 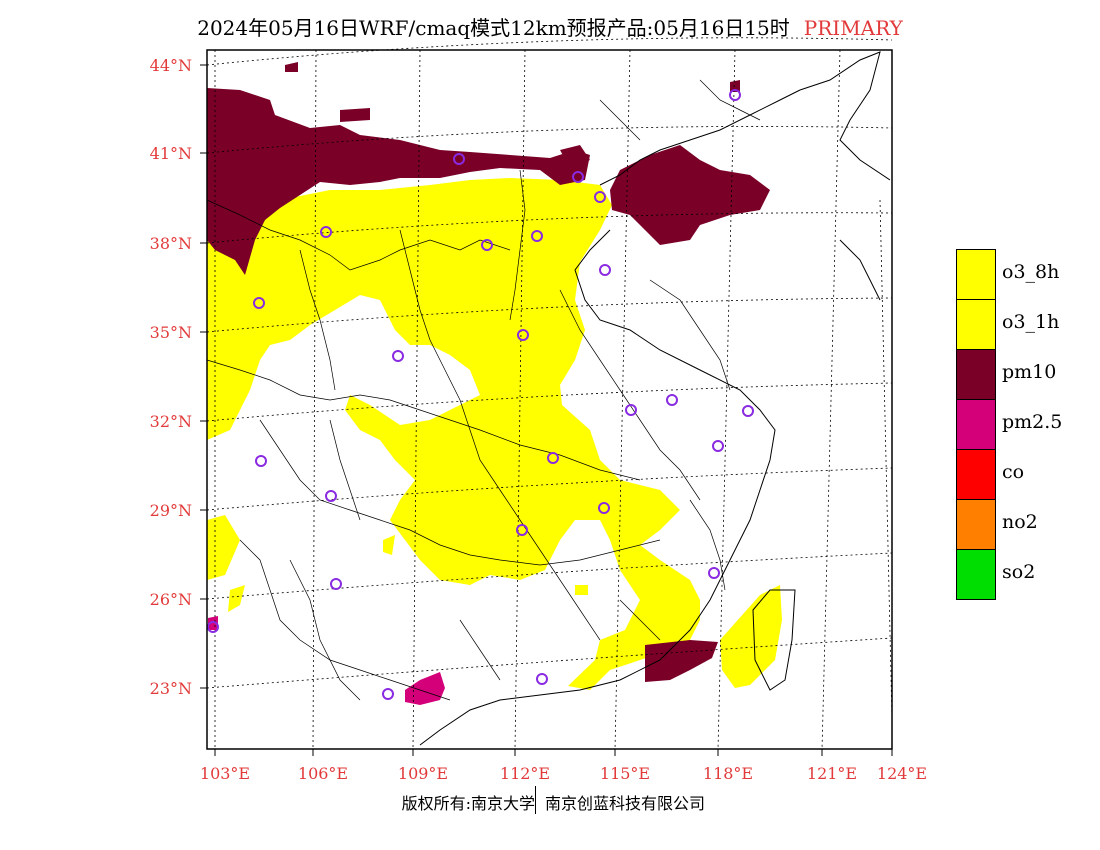 I want to click on lon-label: 121°E, so click(x=832, y=773).